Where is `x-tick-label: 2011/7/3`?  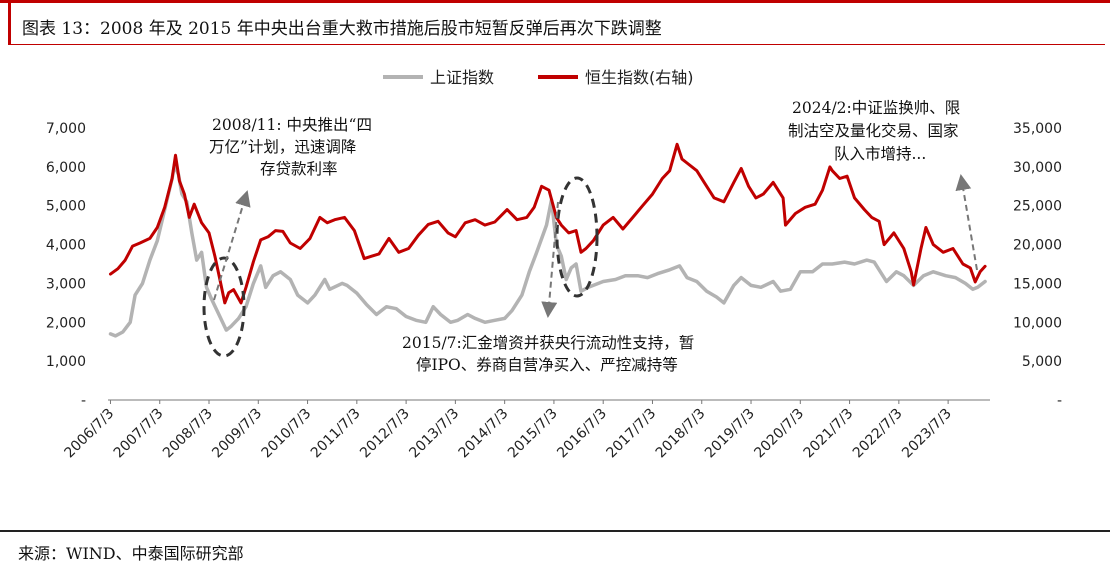
x-tick-label: 2011/7/3 is located at coordinates (336, 434).